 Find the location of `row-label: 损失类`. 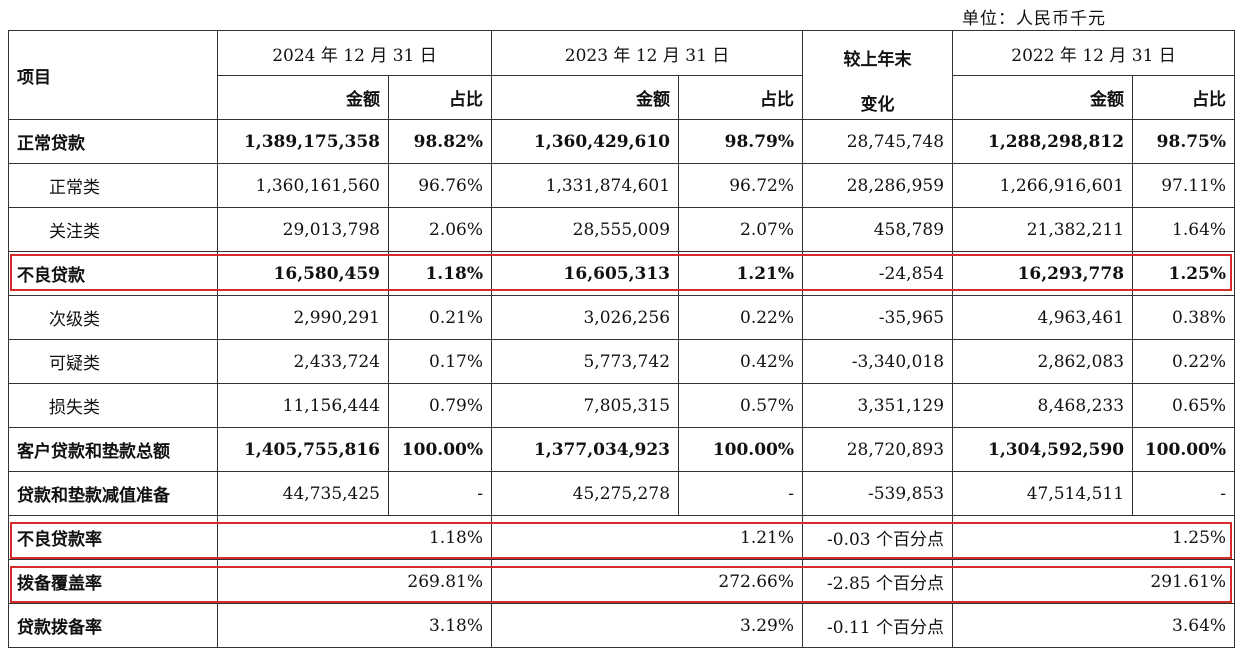

row-label: 损失类 is located at coordinates (113, 405).